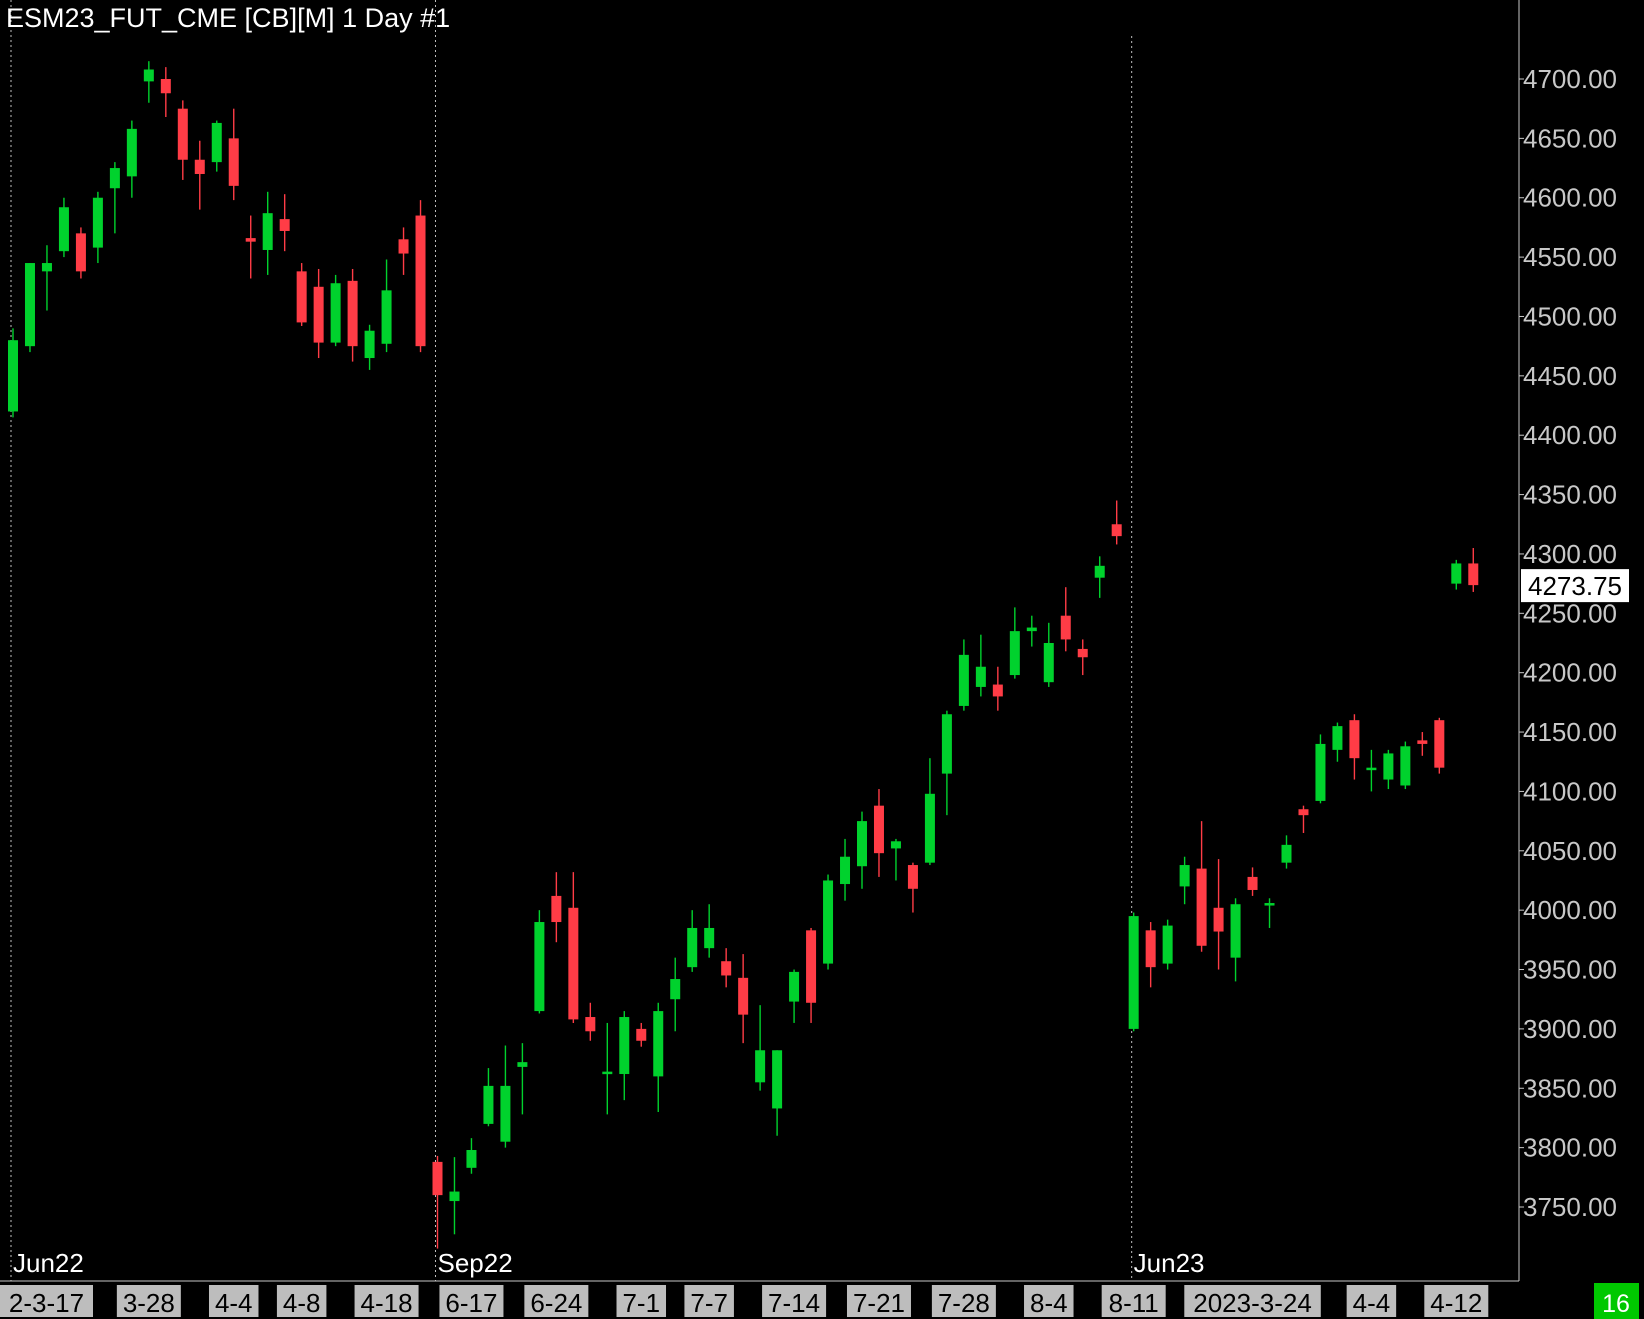 This screenshot has width=1644, height=1319. I want to click on contract-marker-label: Jun23, so click(1169, 1263).